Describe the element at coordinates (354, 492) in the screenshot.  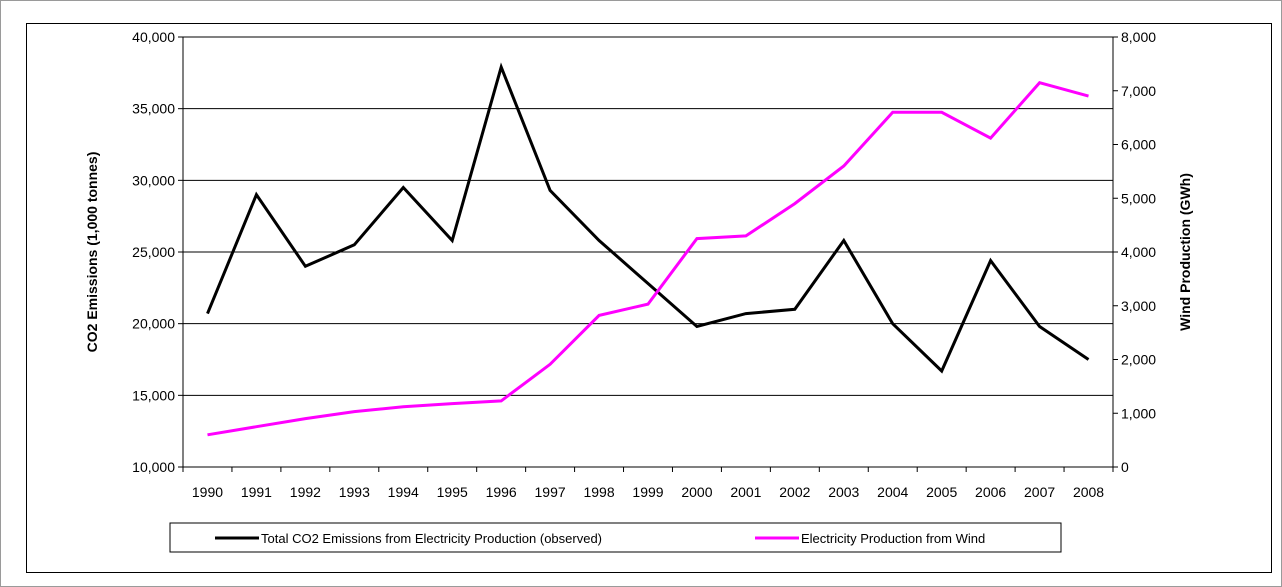
I see `x-tick-label: 1993` at that location.